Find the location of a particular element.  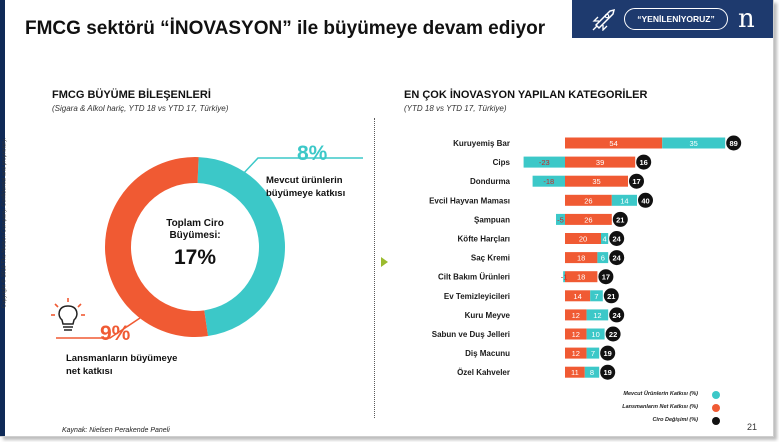

triangle-arrow-icon is located at coordinates (384, 262).